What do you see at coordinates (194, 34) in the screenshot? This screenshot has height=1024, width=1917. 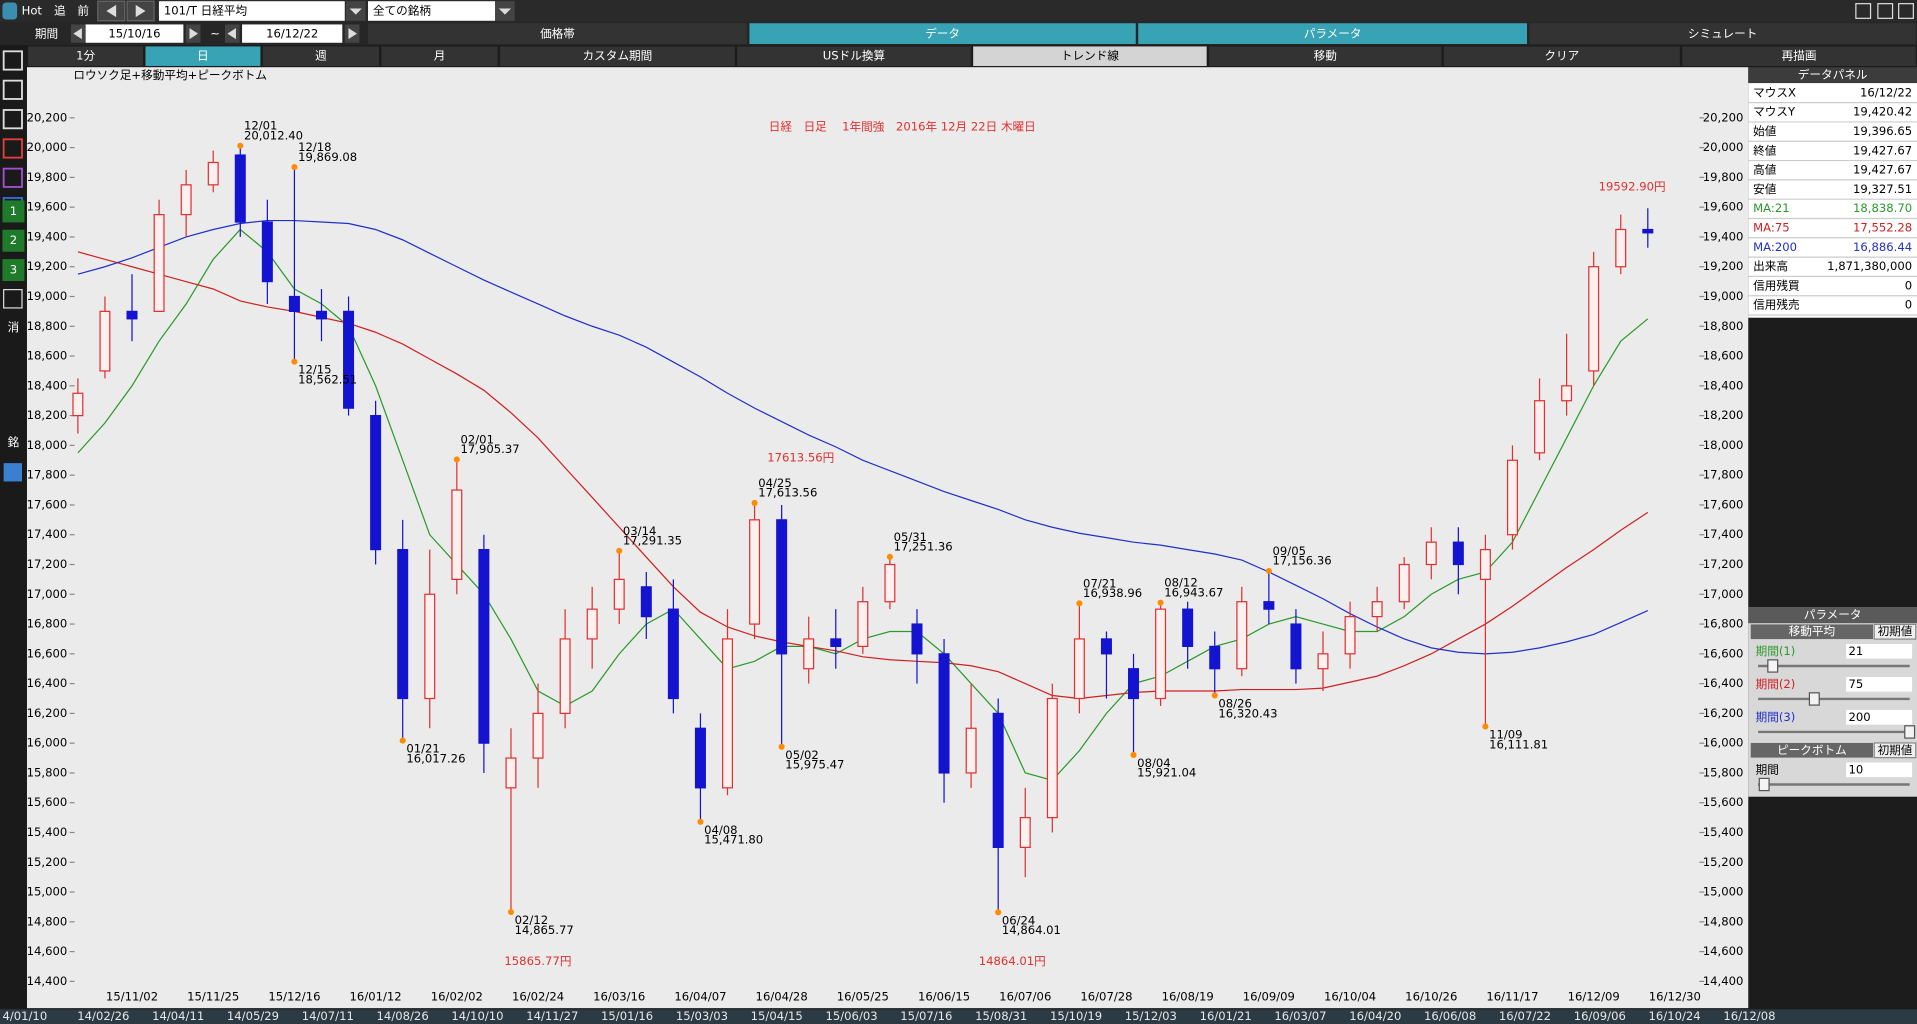 I see `step-arrow` at bounding box center [194, 34].